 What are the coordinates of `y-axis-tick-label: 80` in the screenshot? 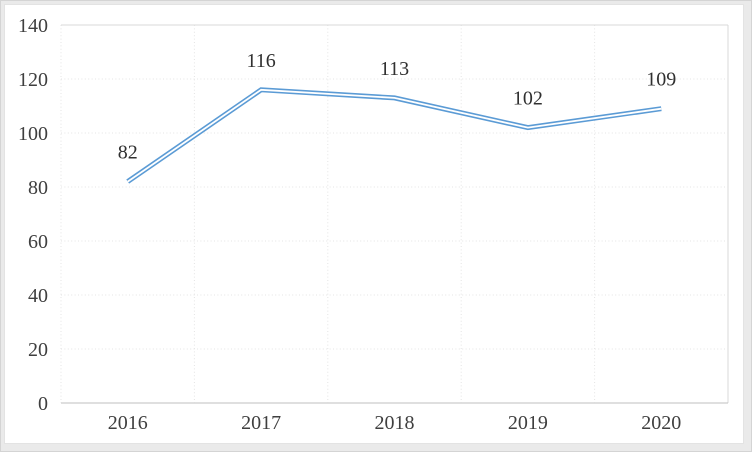 It's located at (38, 188).